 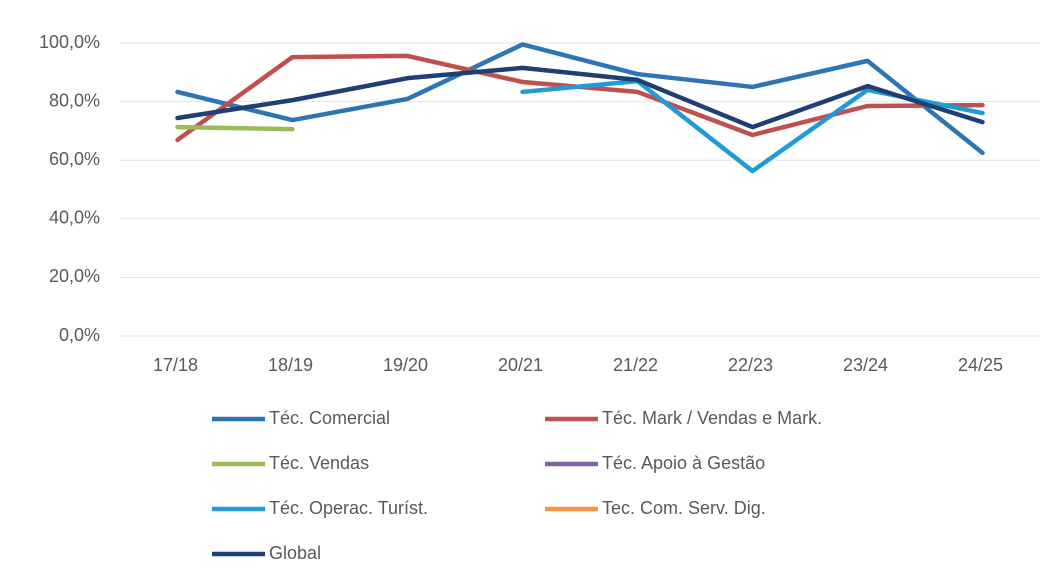 I want to click on legend-label: Global, so click(x=295, y=553).